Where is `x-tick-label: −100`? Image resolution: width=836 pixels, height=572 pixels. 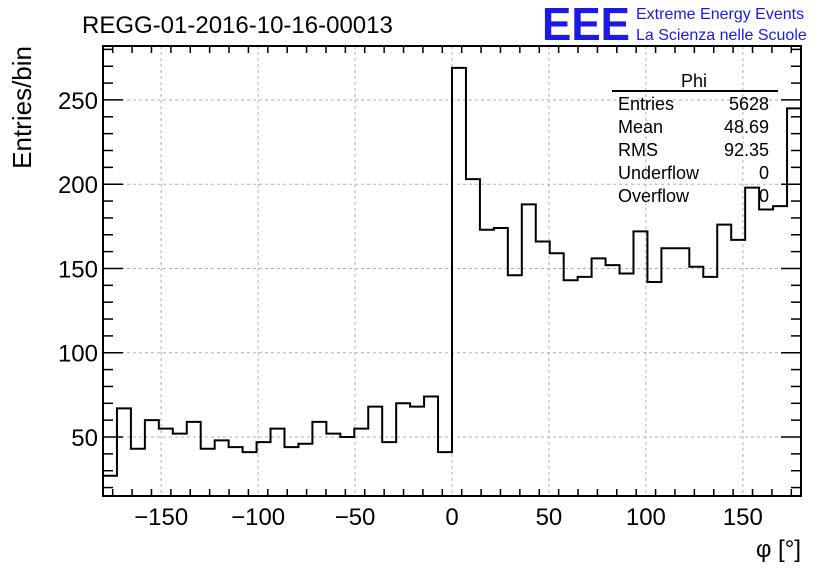
x-tick-label: −100 is located at coordinates (258, 517).